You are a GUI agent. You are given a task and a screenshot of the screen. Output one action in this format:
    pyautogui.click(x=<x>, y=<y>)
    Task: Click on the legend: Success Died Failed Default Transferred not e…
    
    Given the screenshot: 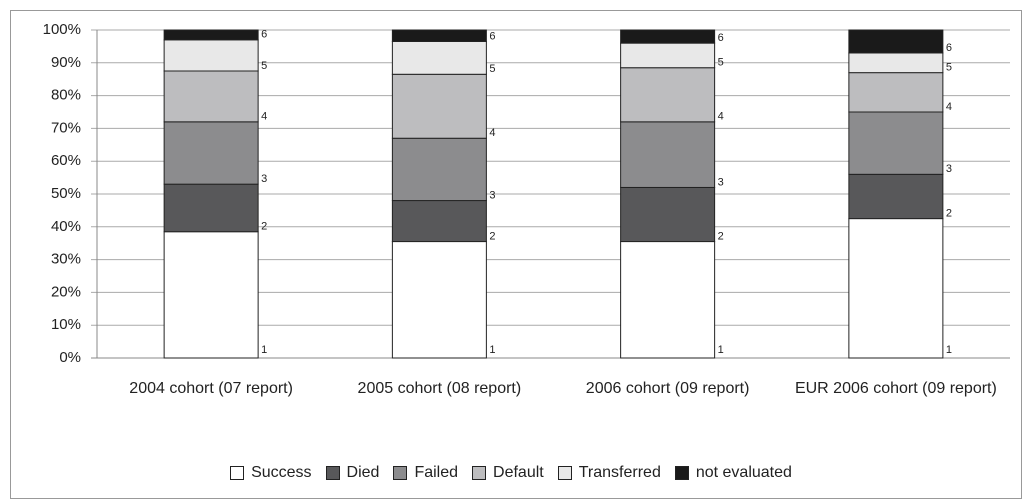 What is the action you would take?
    pyautogui.click(x=511, y=473)
    